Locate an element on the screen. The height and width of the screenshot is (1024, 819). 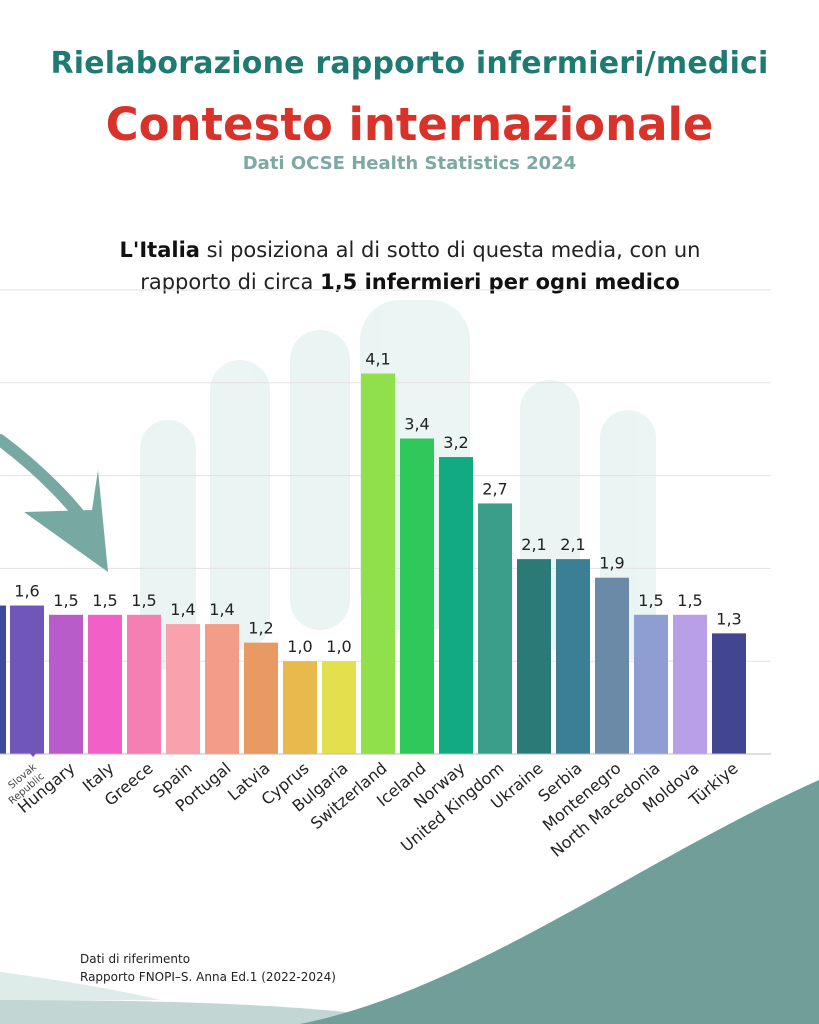
subtitle-bold-italia: L'Italia is located at coordinates (159, 250).